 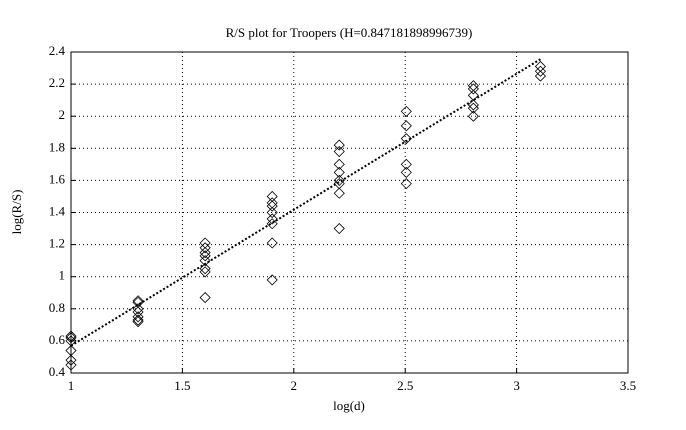 I want to click on y-tick-label: 1.4, so click(x=57, y=210).